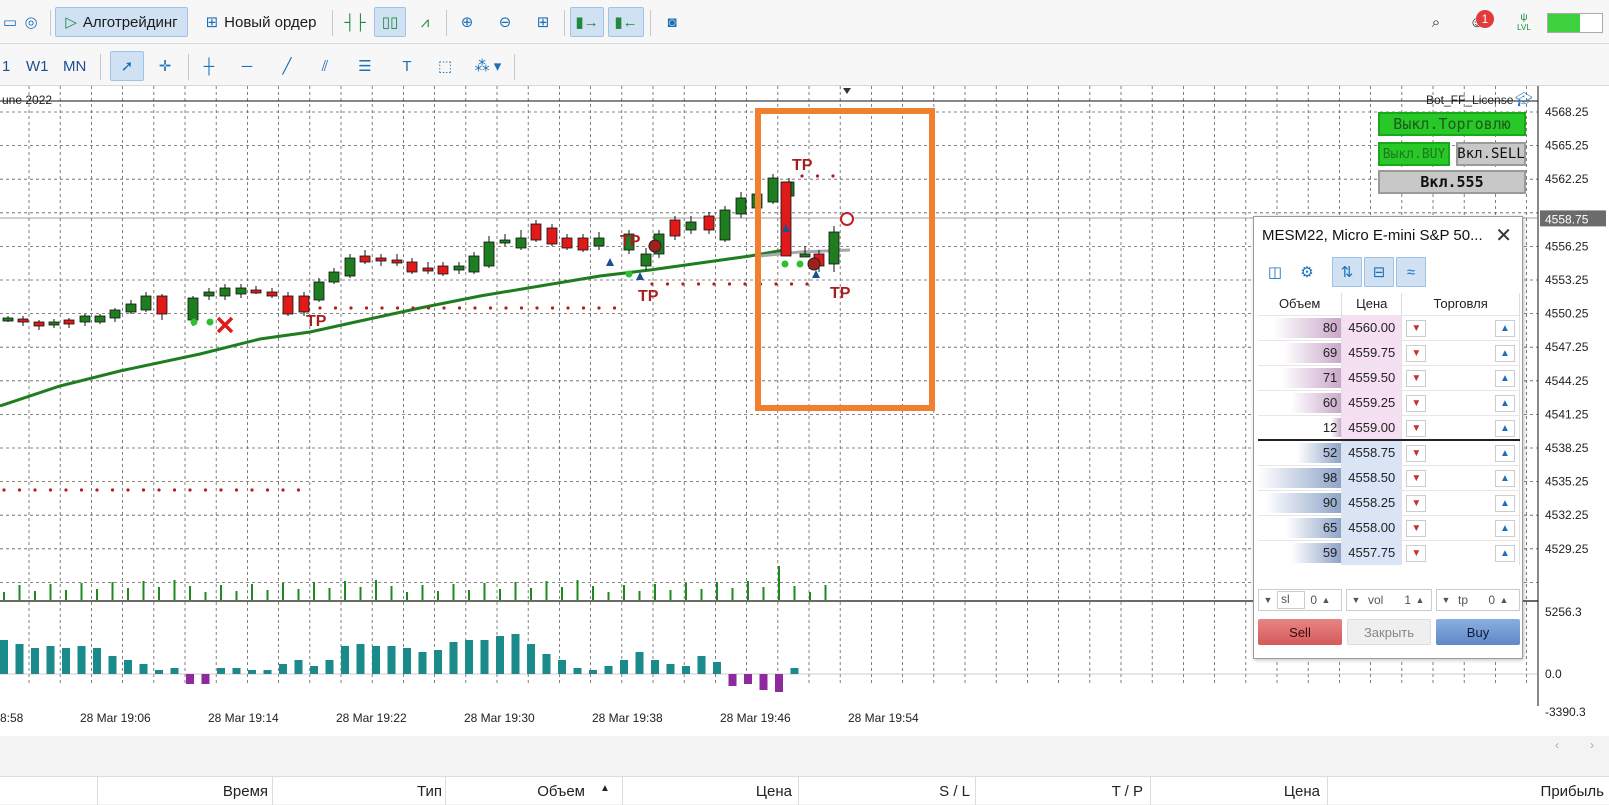  What do you see at coordinates (1478, 600) in the screenshot?
I see `tp-spinner: ▼ tp 0 ▲` at bounding box center [1478, 600].